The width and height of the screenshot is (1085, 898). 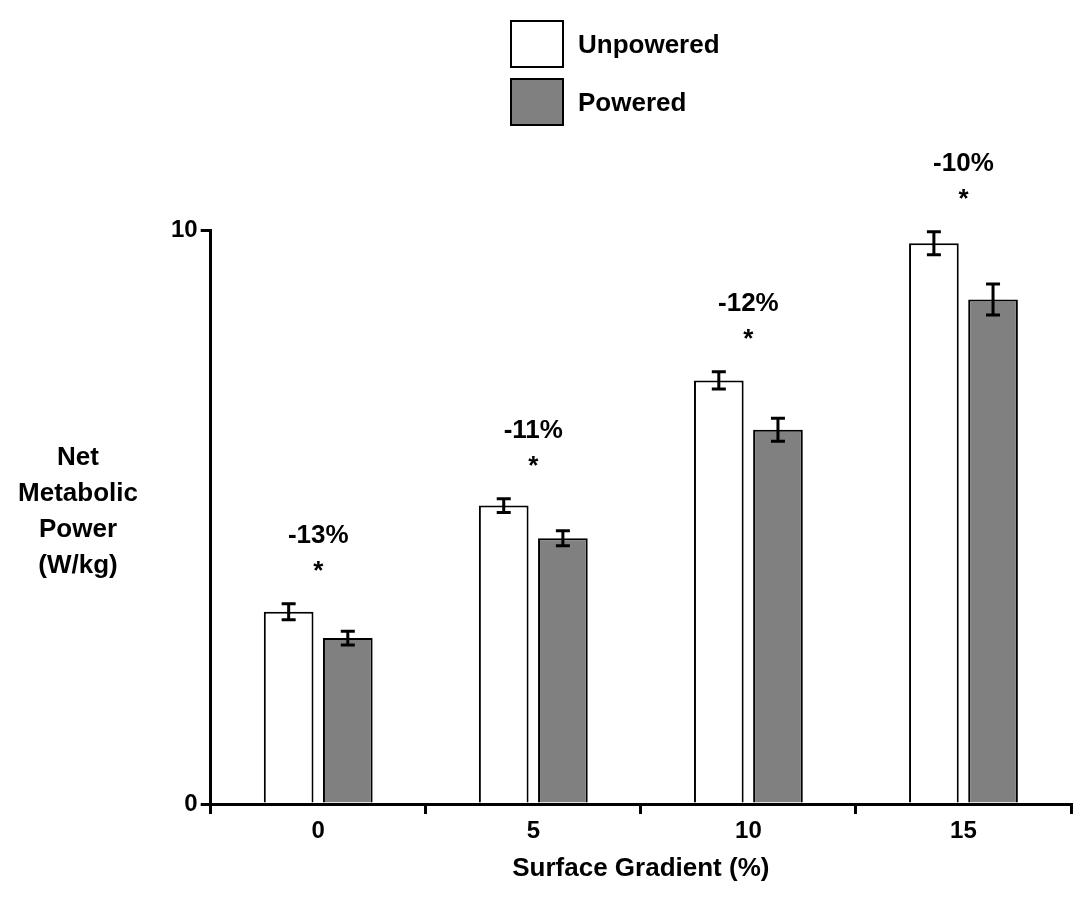 I want to click on x-tick-label: 0, so click(x=318, y=830).